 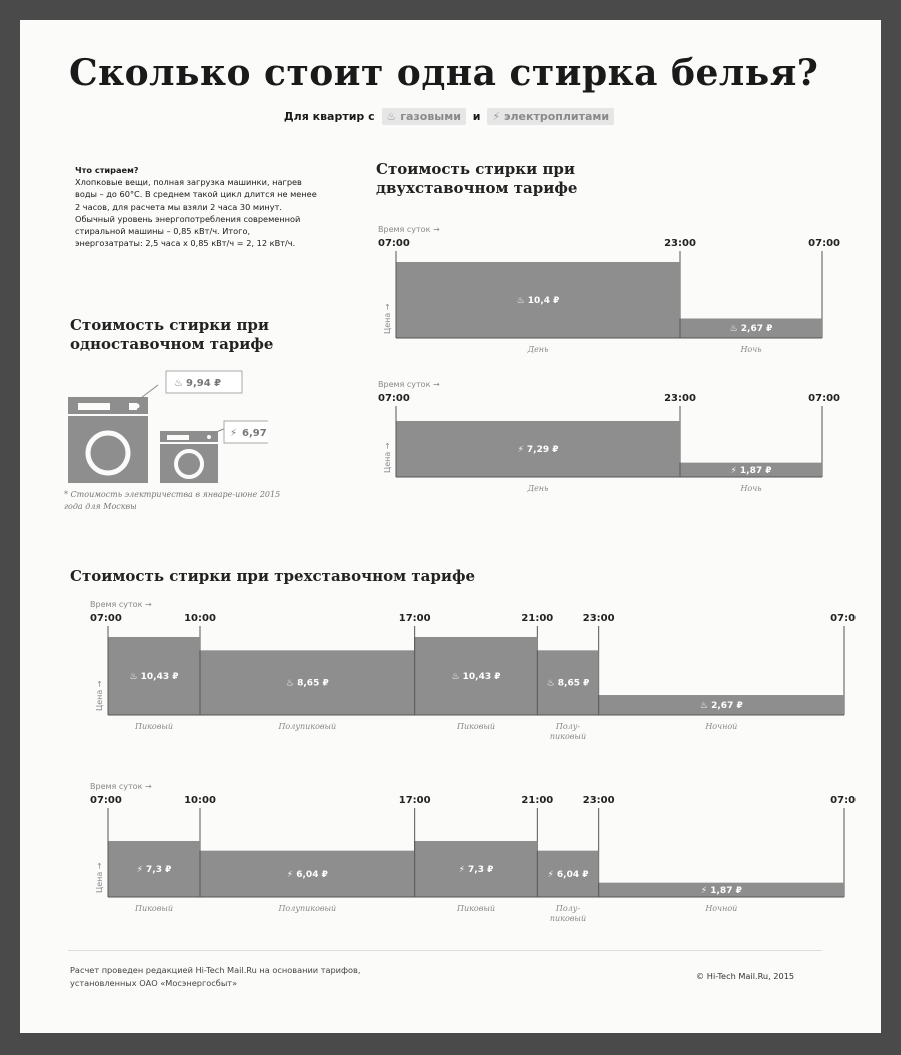 What do you see at coordinates (193, 455) in the screenshot?
I see `electric-washing-machine-icon` at bounding box center [193, 455].